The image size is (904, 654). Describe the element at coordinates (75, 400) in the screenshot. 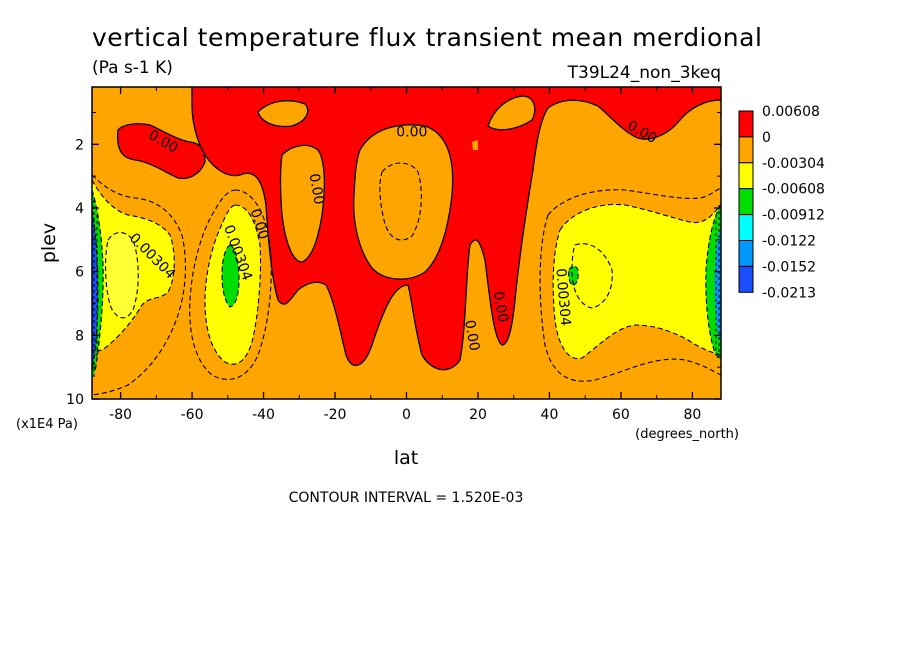

I see `y-tick-label: 10` at that location.